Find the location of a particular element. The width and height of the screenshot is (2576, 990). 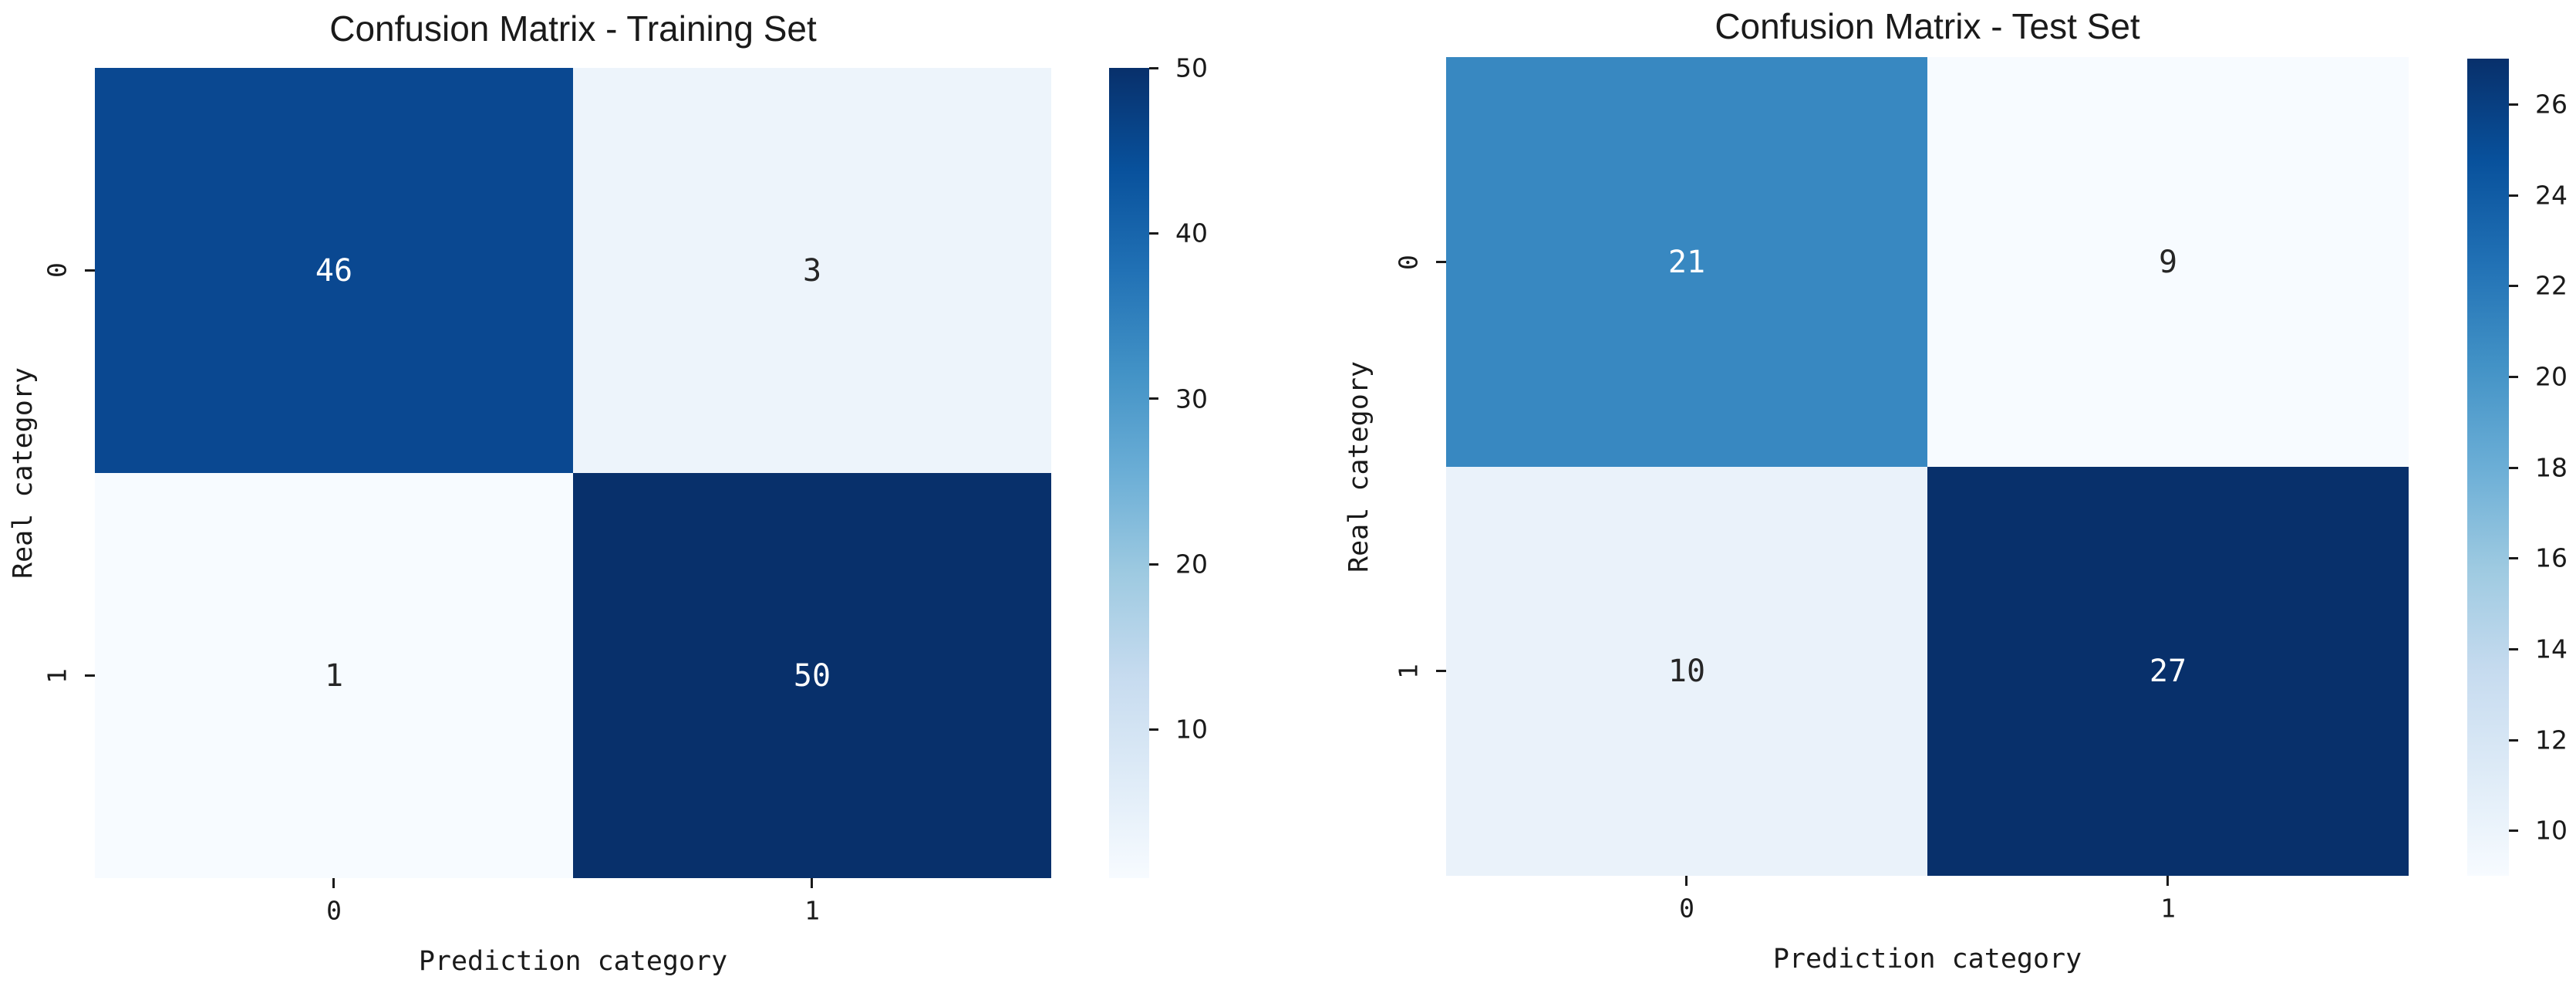

colorbar-tick-label: 14 is located at coordinates (2551, 649).